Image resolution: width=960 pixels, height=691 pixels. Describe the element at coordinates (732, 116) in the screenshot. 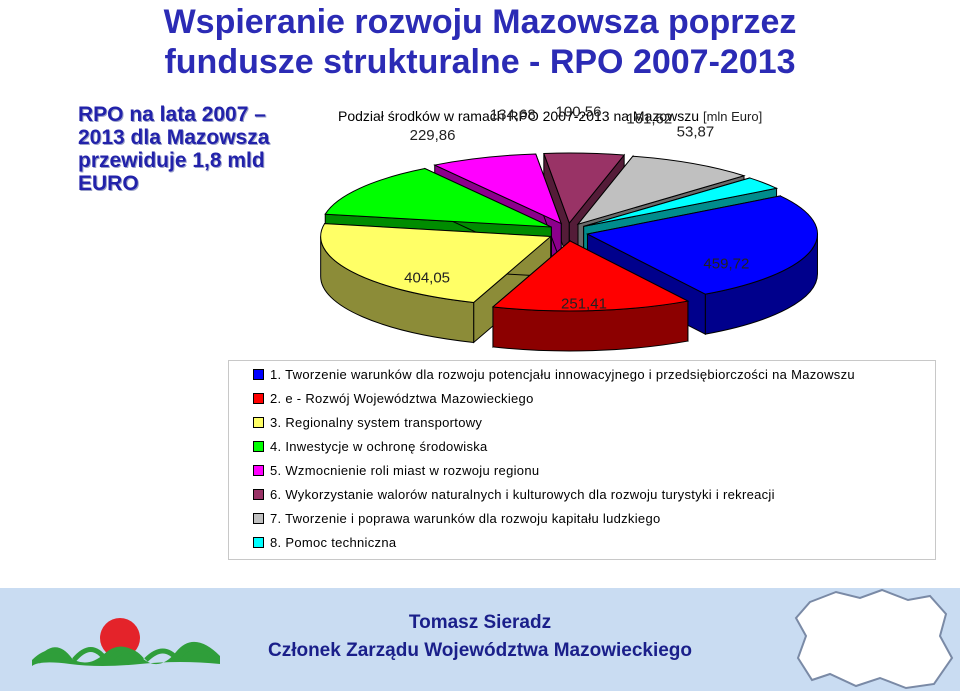

I see `chart-unit: [mln Euro]` at that location.